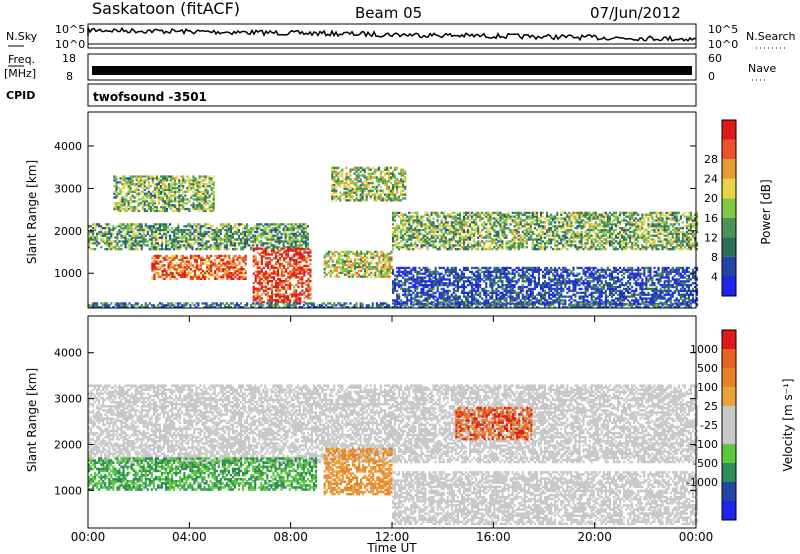  Describe the element at coordinates (166, 9) in the screenshot. I see `station-title: Saskatoon (fitACF)` at that location.